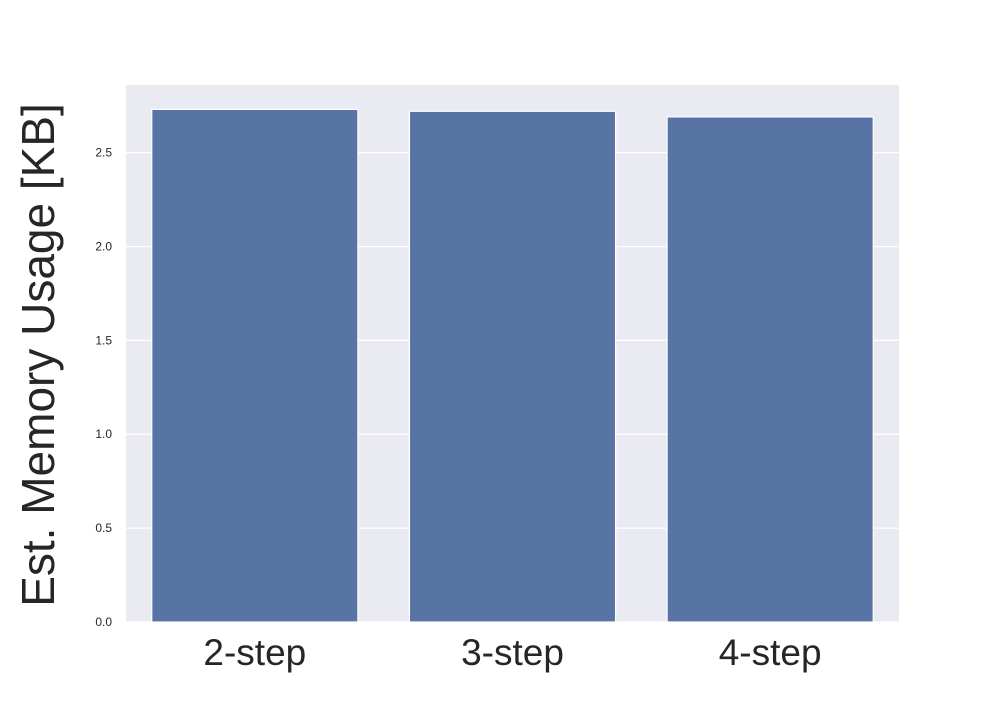 This screenshot has height=705, width=1000. Describe the element at coordinates (770, 369) in the screenshot. I see `bar-4-step` at that location.